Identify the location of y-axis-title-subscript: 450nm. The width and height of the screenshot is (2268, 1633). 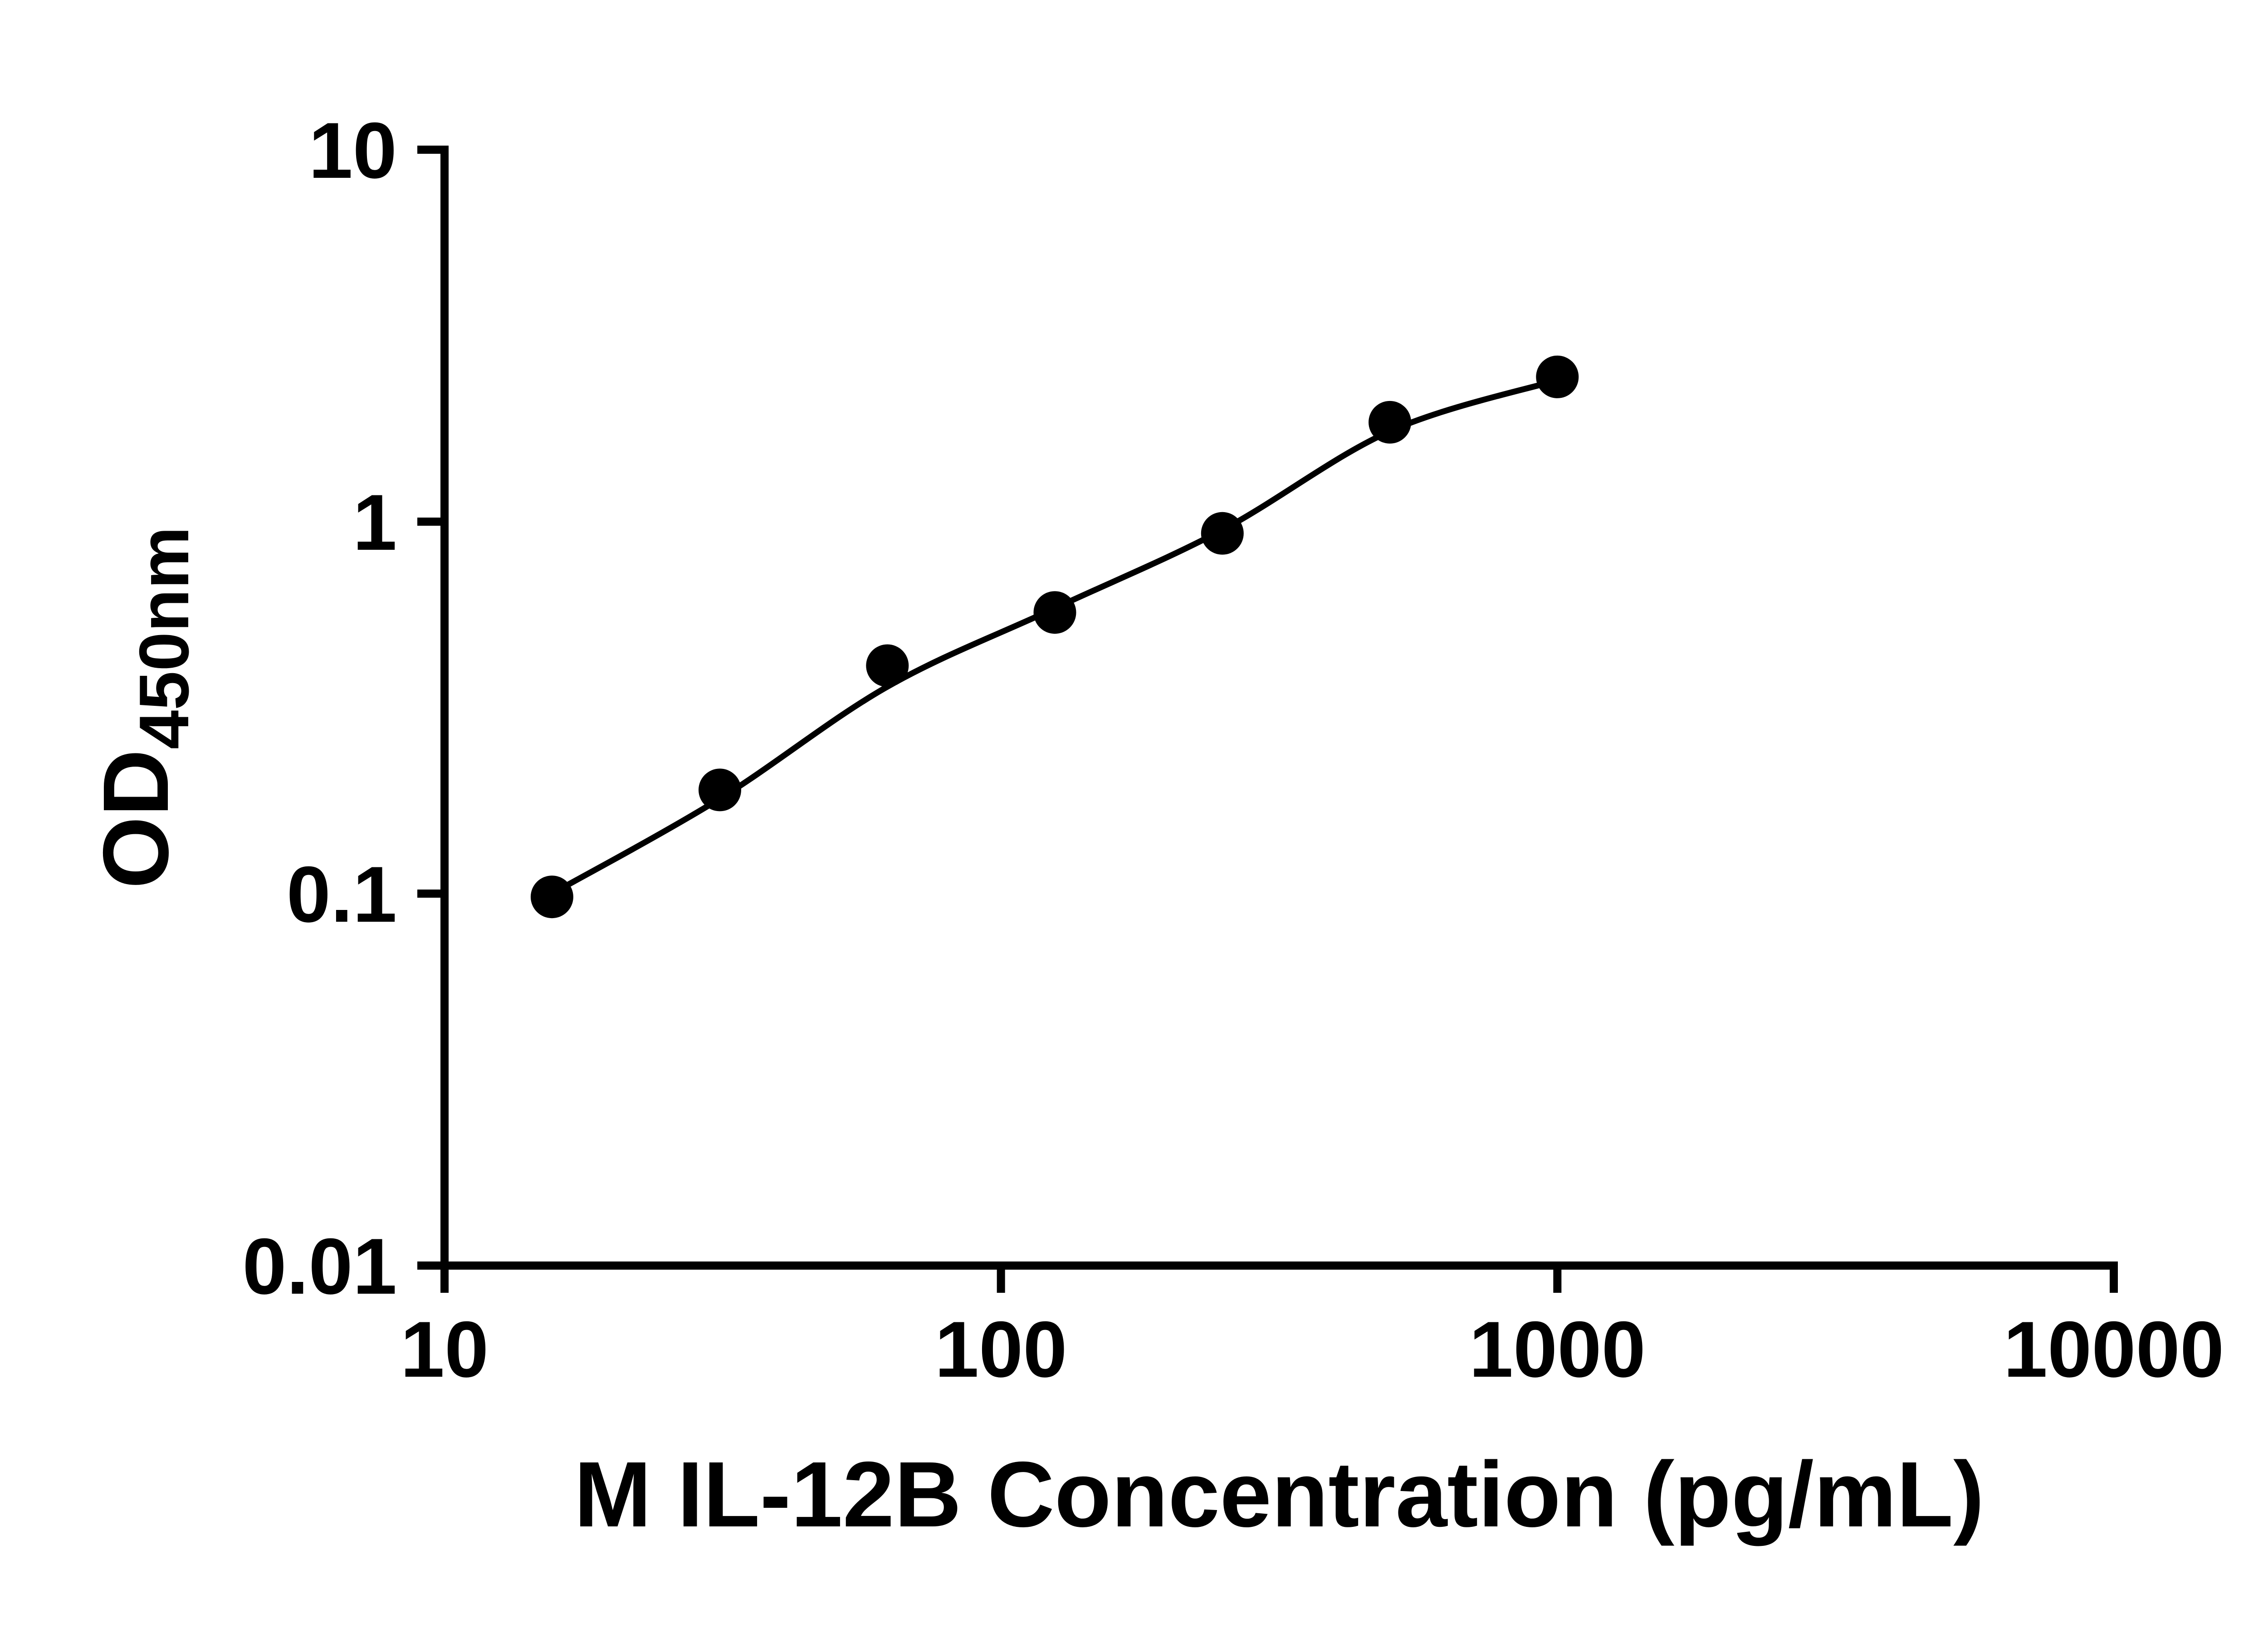
(164, 638).